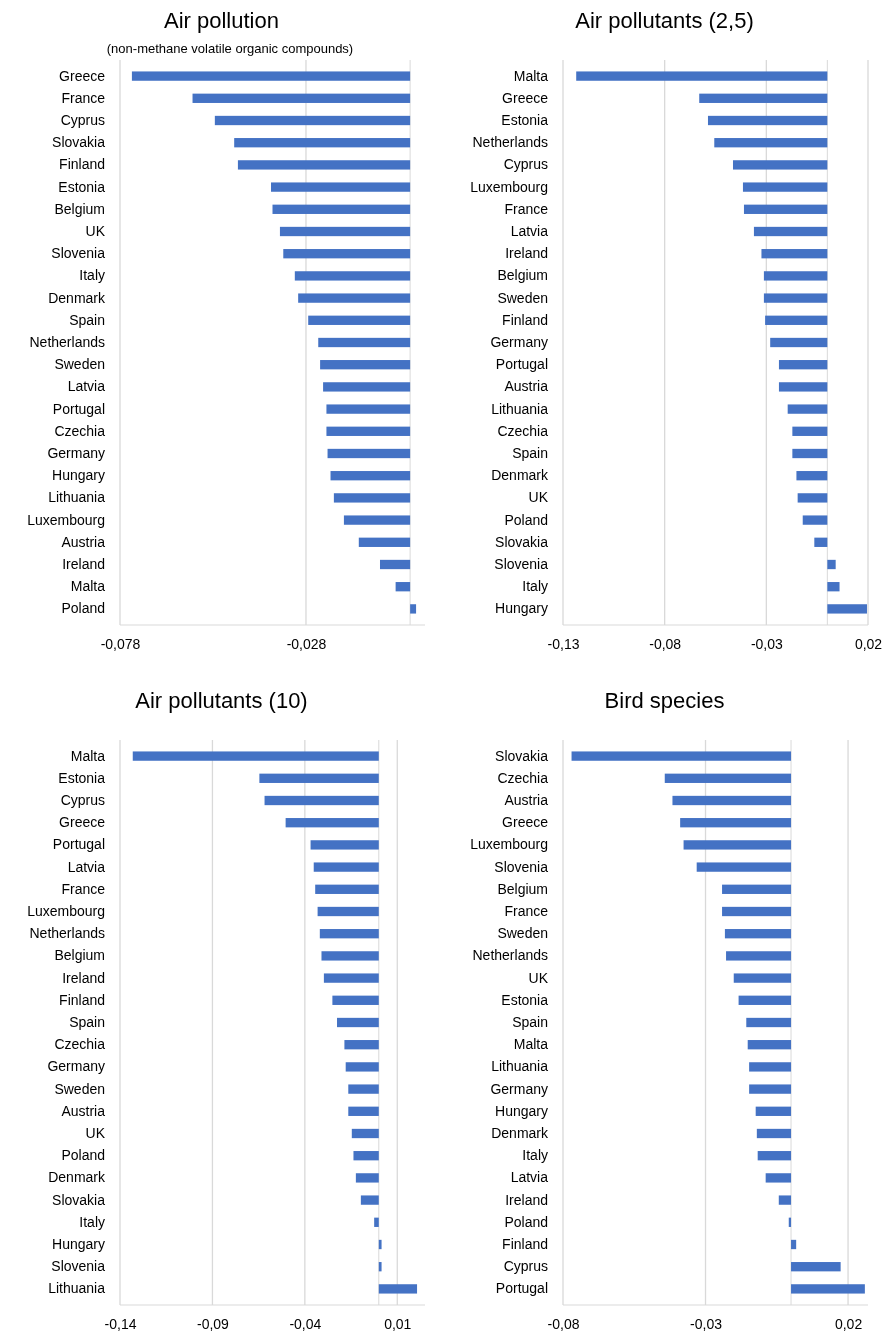 This screenshot has height=1336, width=886. What do you see at coordinates (213, 1323) in the screenshot?
I see `x-tick-label: -0,09` at bounding box center [213, 1323].